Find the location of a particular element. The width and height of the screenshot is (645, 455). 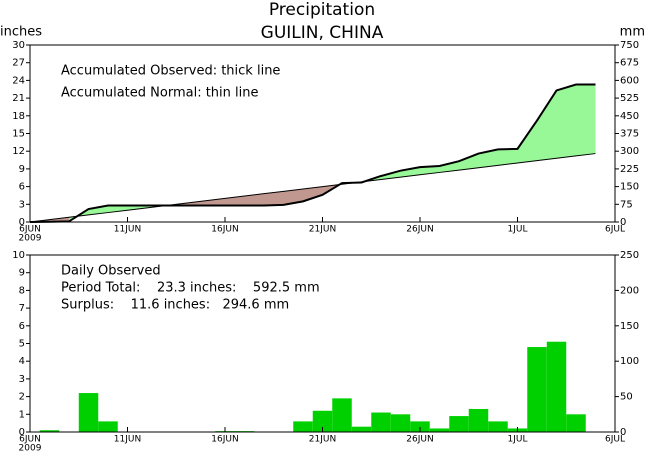

y2-tick-label: 250 is located at coordinates (629, 255).